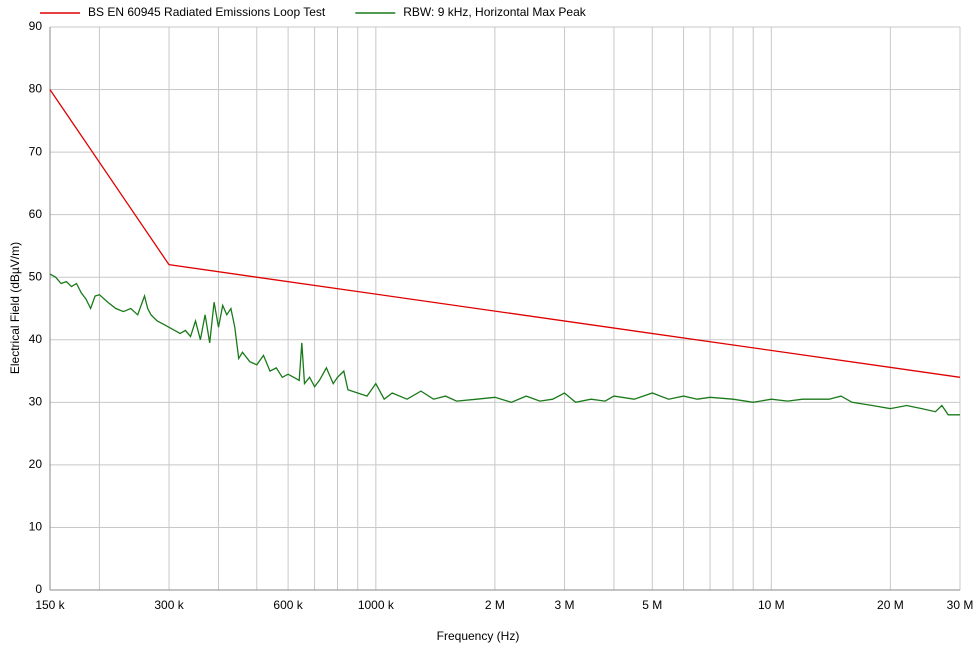  What do you see at coordinates (38, 589) in the screenshot?
I see `y-tick-label: 0` at bounding box center [38, 589].